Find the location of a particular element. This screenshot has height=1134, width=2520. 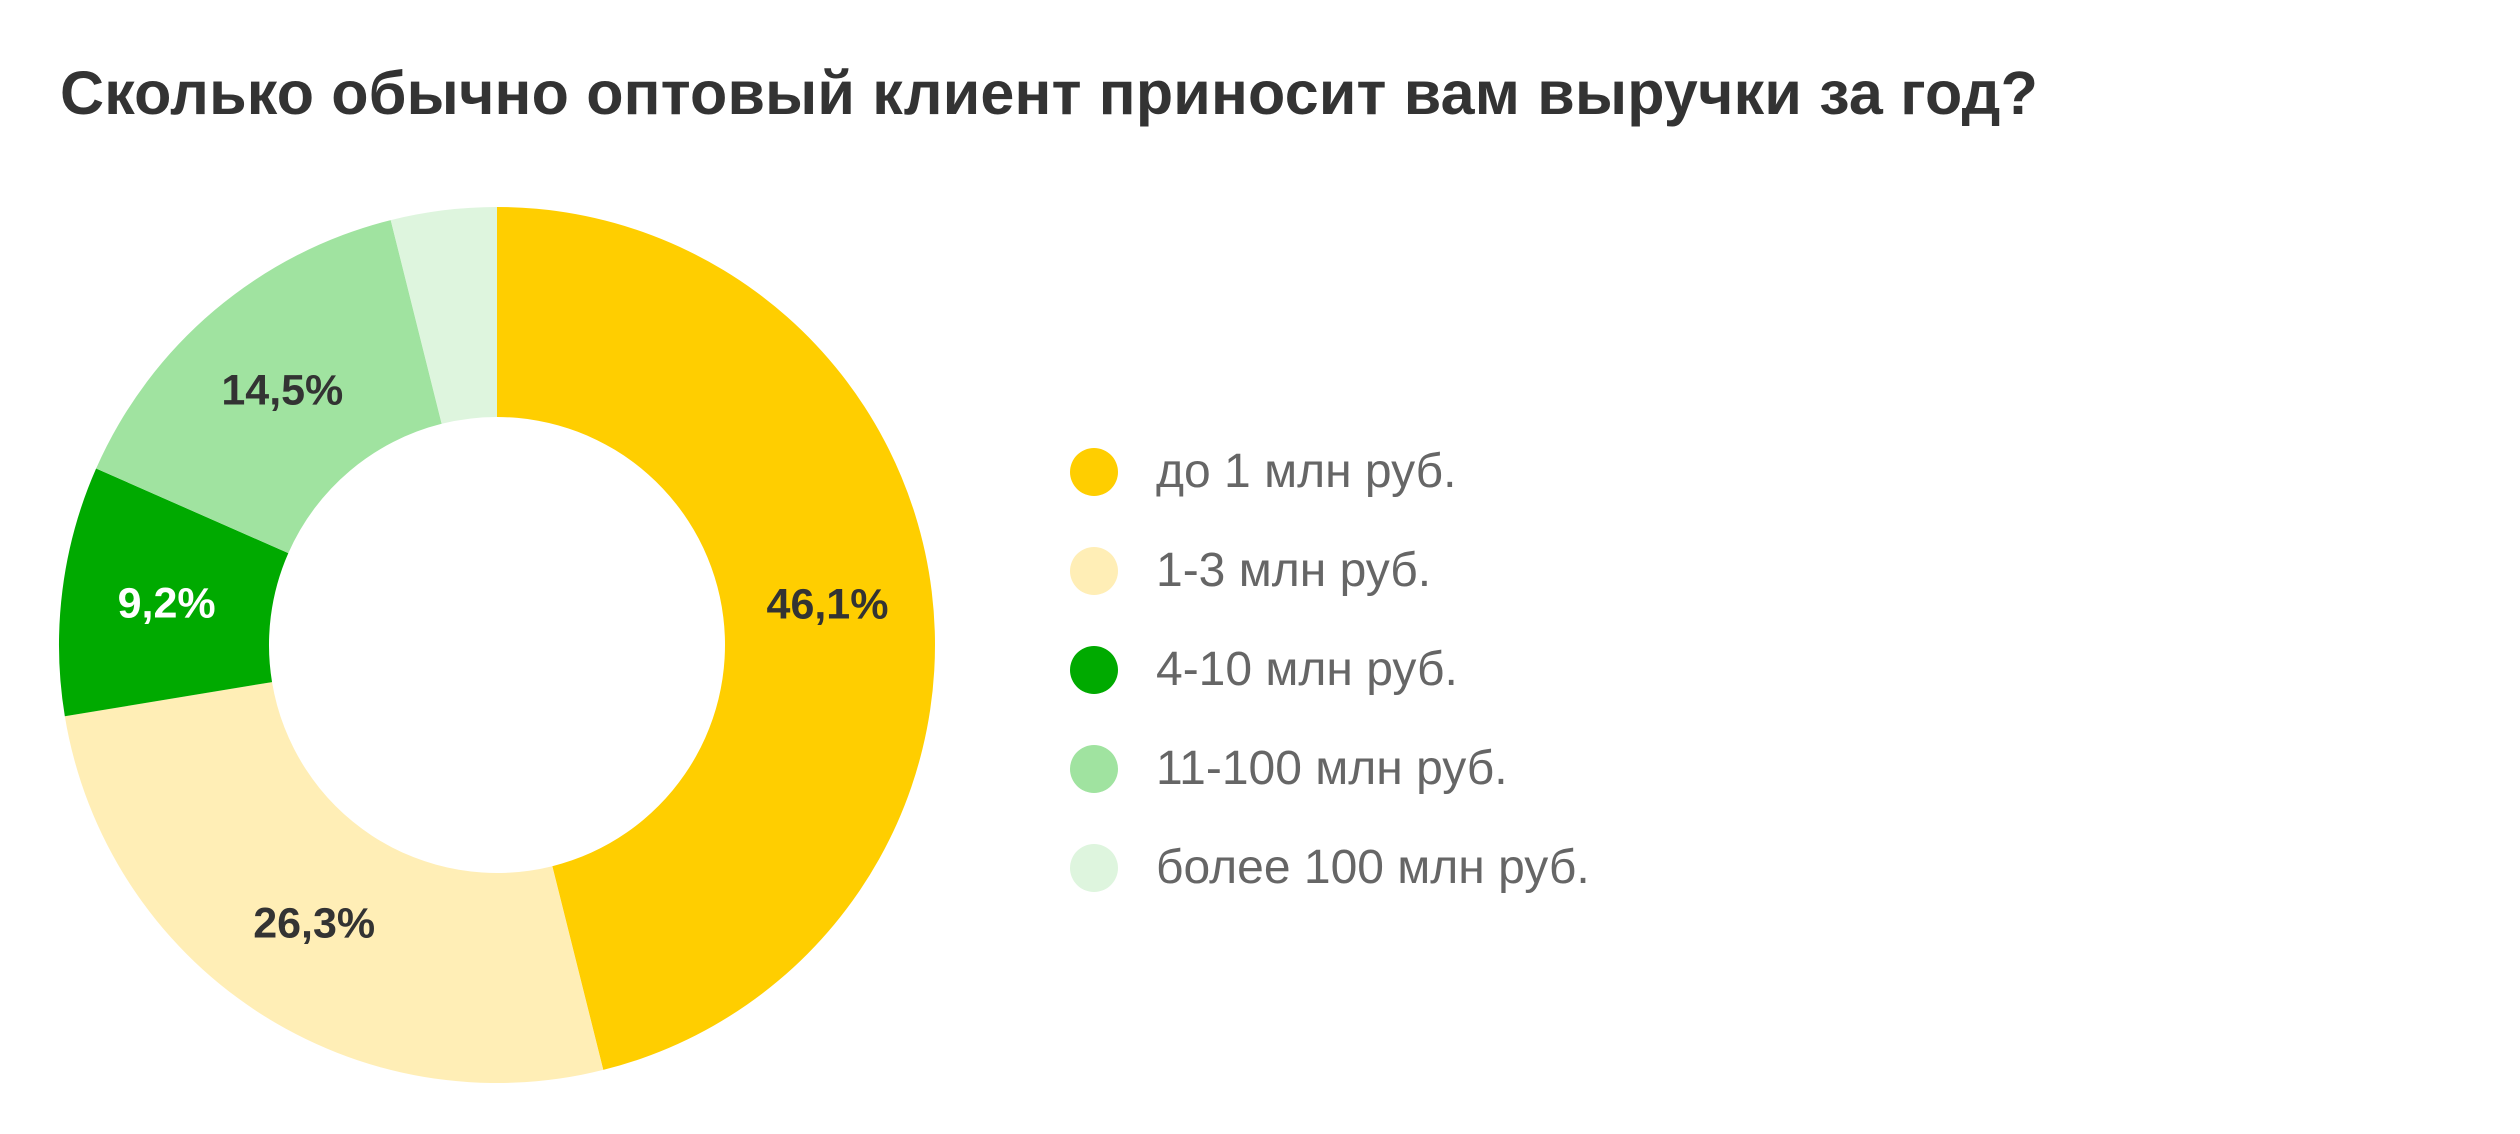

slice-data-label-2: 26,3% is located at coordinates (314, 923).